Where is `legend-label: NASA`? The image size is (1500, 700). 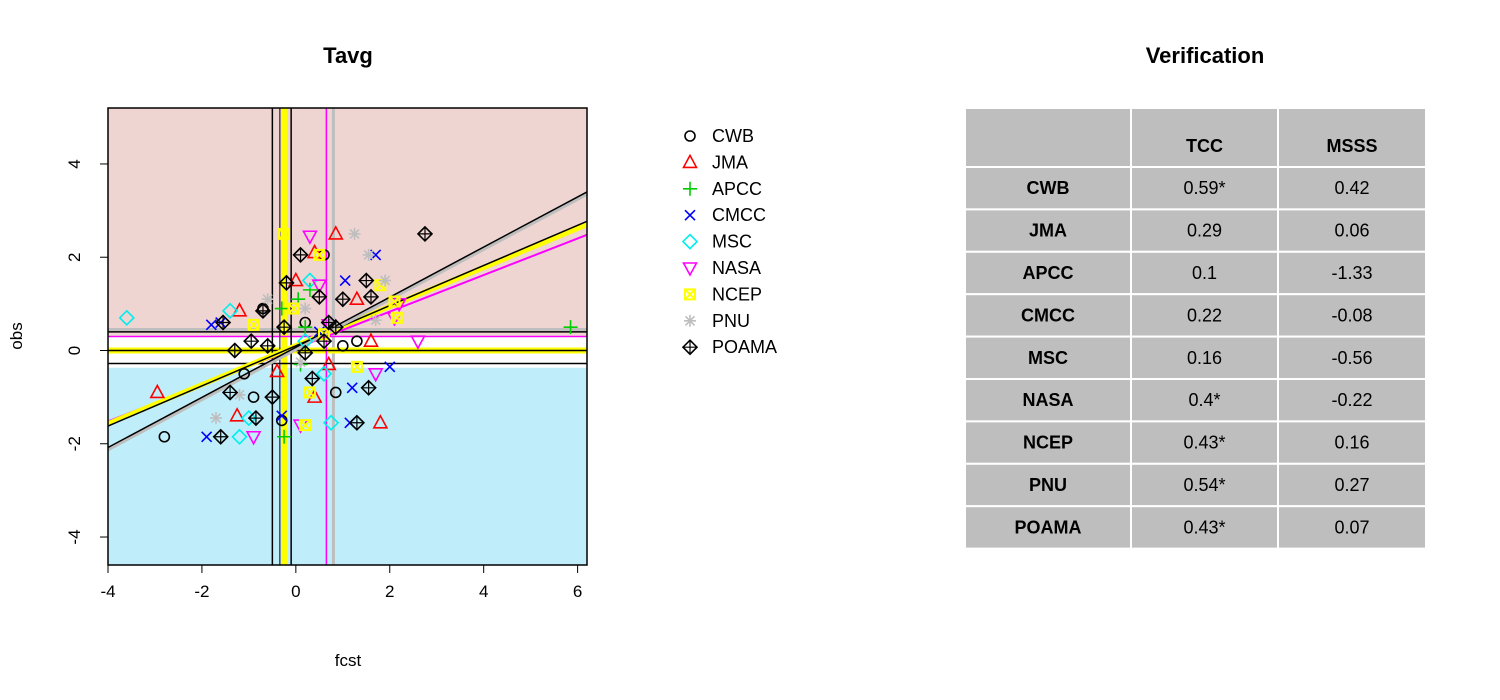 legend-label: NASA is located at coordinates (736, 268).